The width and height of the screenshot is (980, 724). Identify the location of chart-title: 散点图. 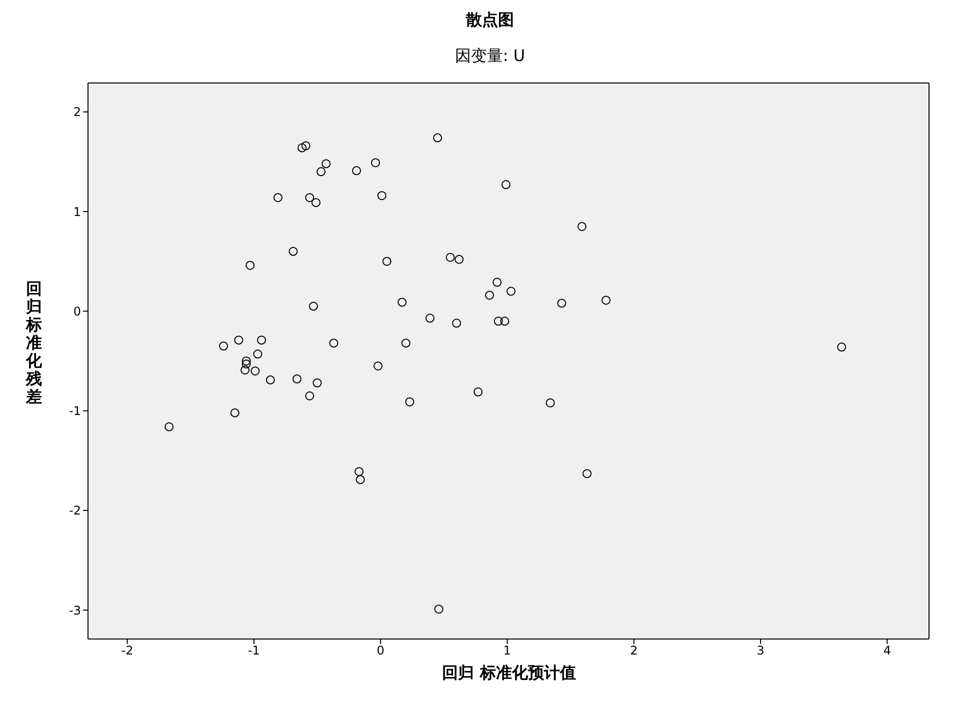
(489, 20).